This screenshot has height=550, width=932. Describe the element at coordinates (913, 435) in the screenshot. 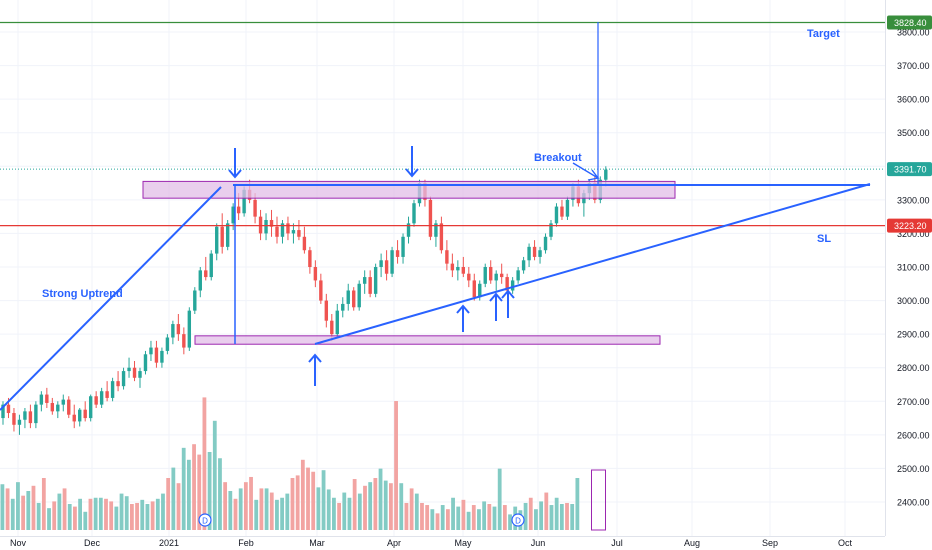

I see `y-tick-label: 2600.00` at that location.